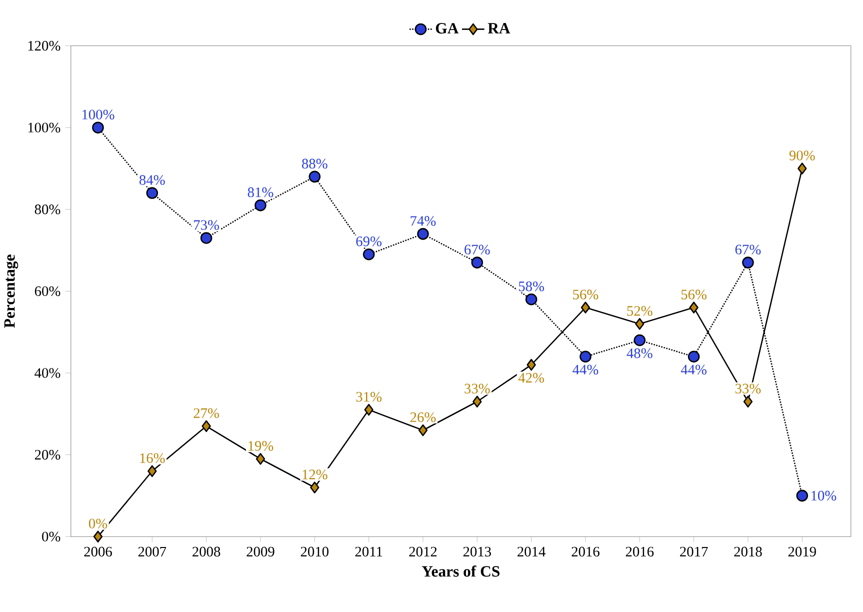 The height and width of the screenshot is (612, 863). Describe the element at coordinates (51, 536) in the screenshot. I see `y-tick-label: 0%` at that location.